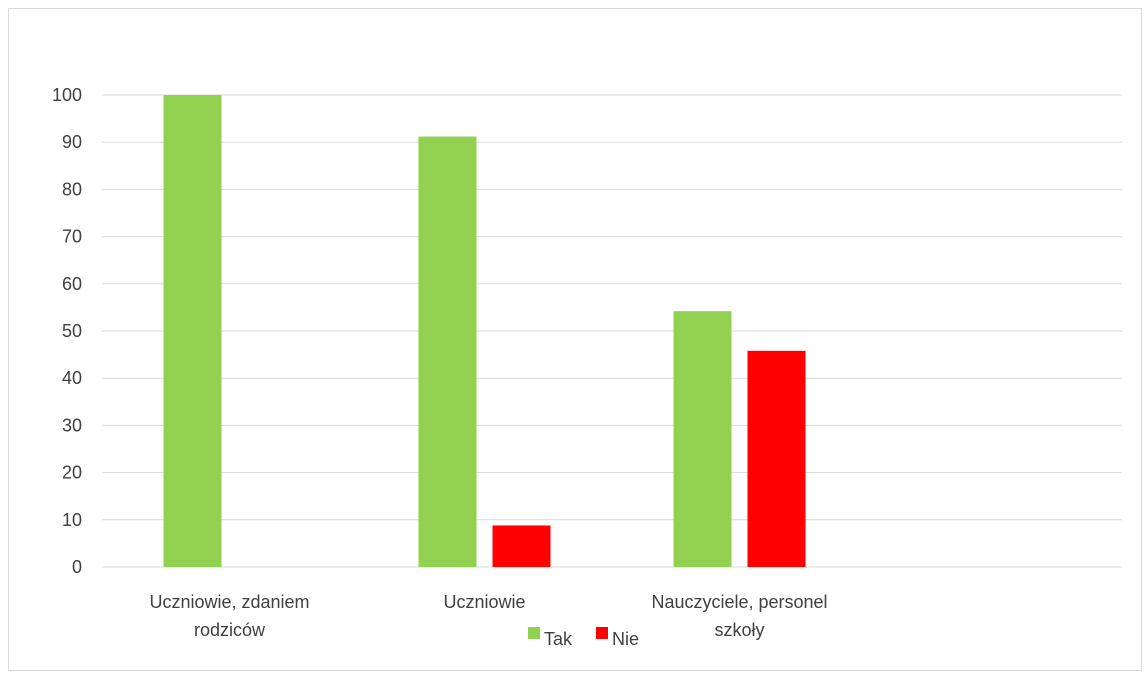  I want to click on y-tick-label: 80, so click(72, 189).